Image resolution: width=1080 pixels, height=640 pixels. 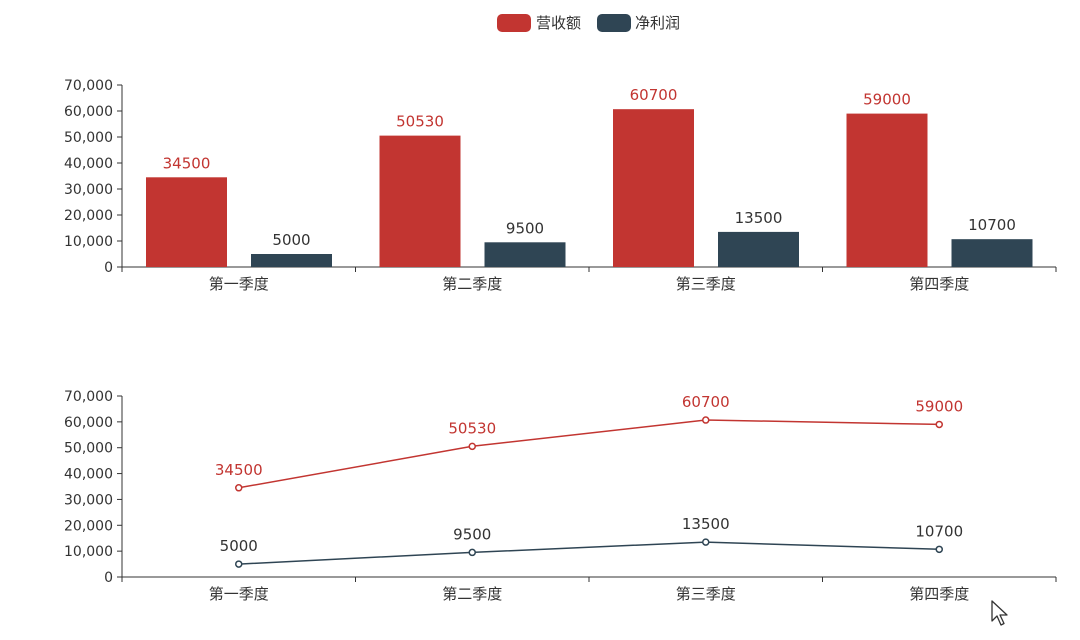 I want to click on legend-item-profit: 净利润, so click(x=638, y=23).